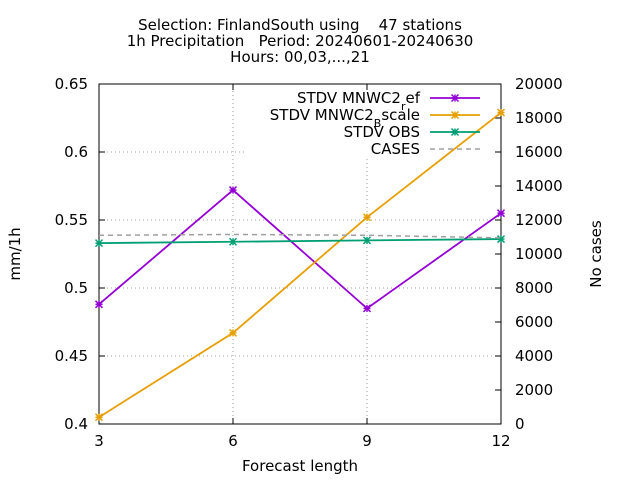  I want to click on y2-axis-label: No cases, so click(596, 254).